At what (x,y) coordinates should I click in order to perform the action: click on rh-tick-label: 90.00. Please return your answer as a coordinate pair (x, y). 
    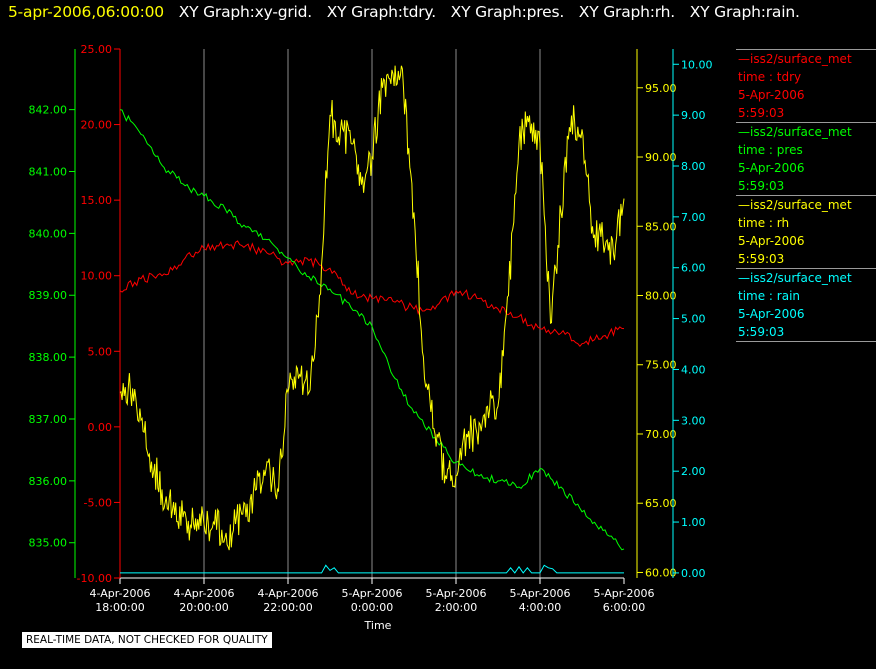
    Looking at the image, I should click on (661, 157).